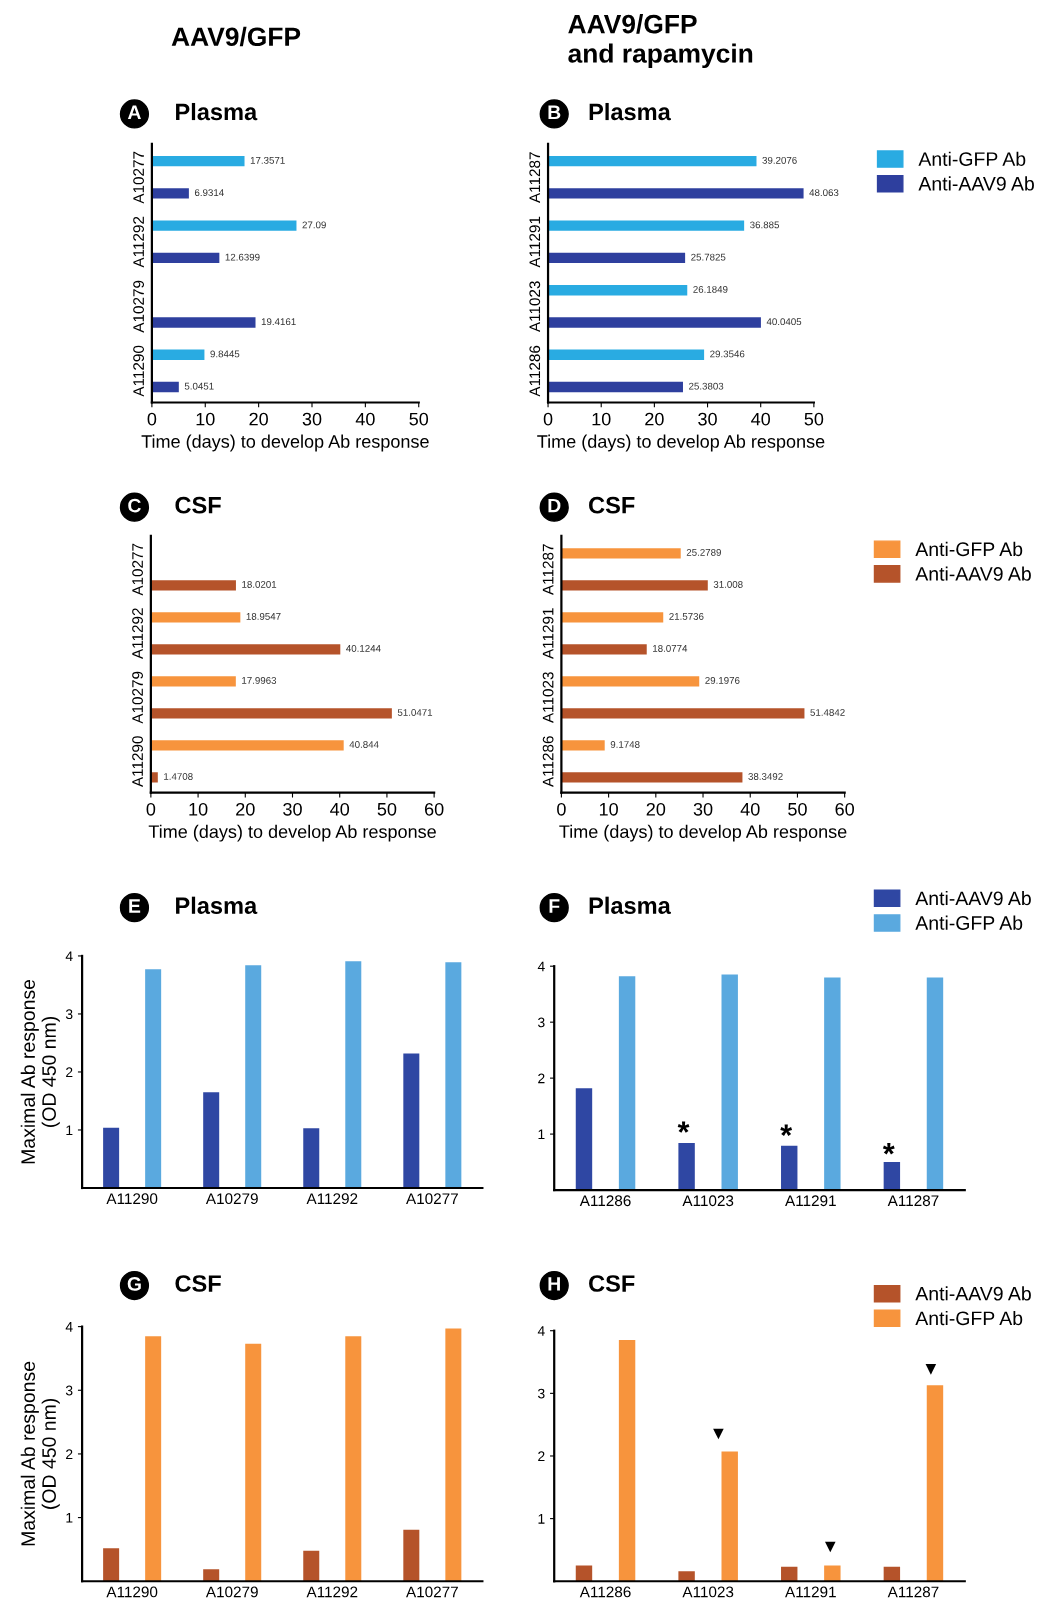 This screenshot has height=1610, width=1053. Describe the element at coordinates (231, 1592) in the screenshot. I see `x-tick-label: A10279` at that location.